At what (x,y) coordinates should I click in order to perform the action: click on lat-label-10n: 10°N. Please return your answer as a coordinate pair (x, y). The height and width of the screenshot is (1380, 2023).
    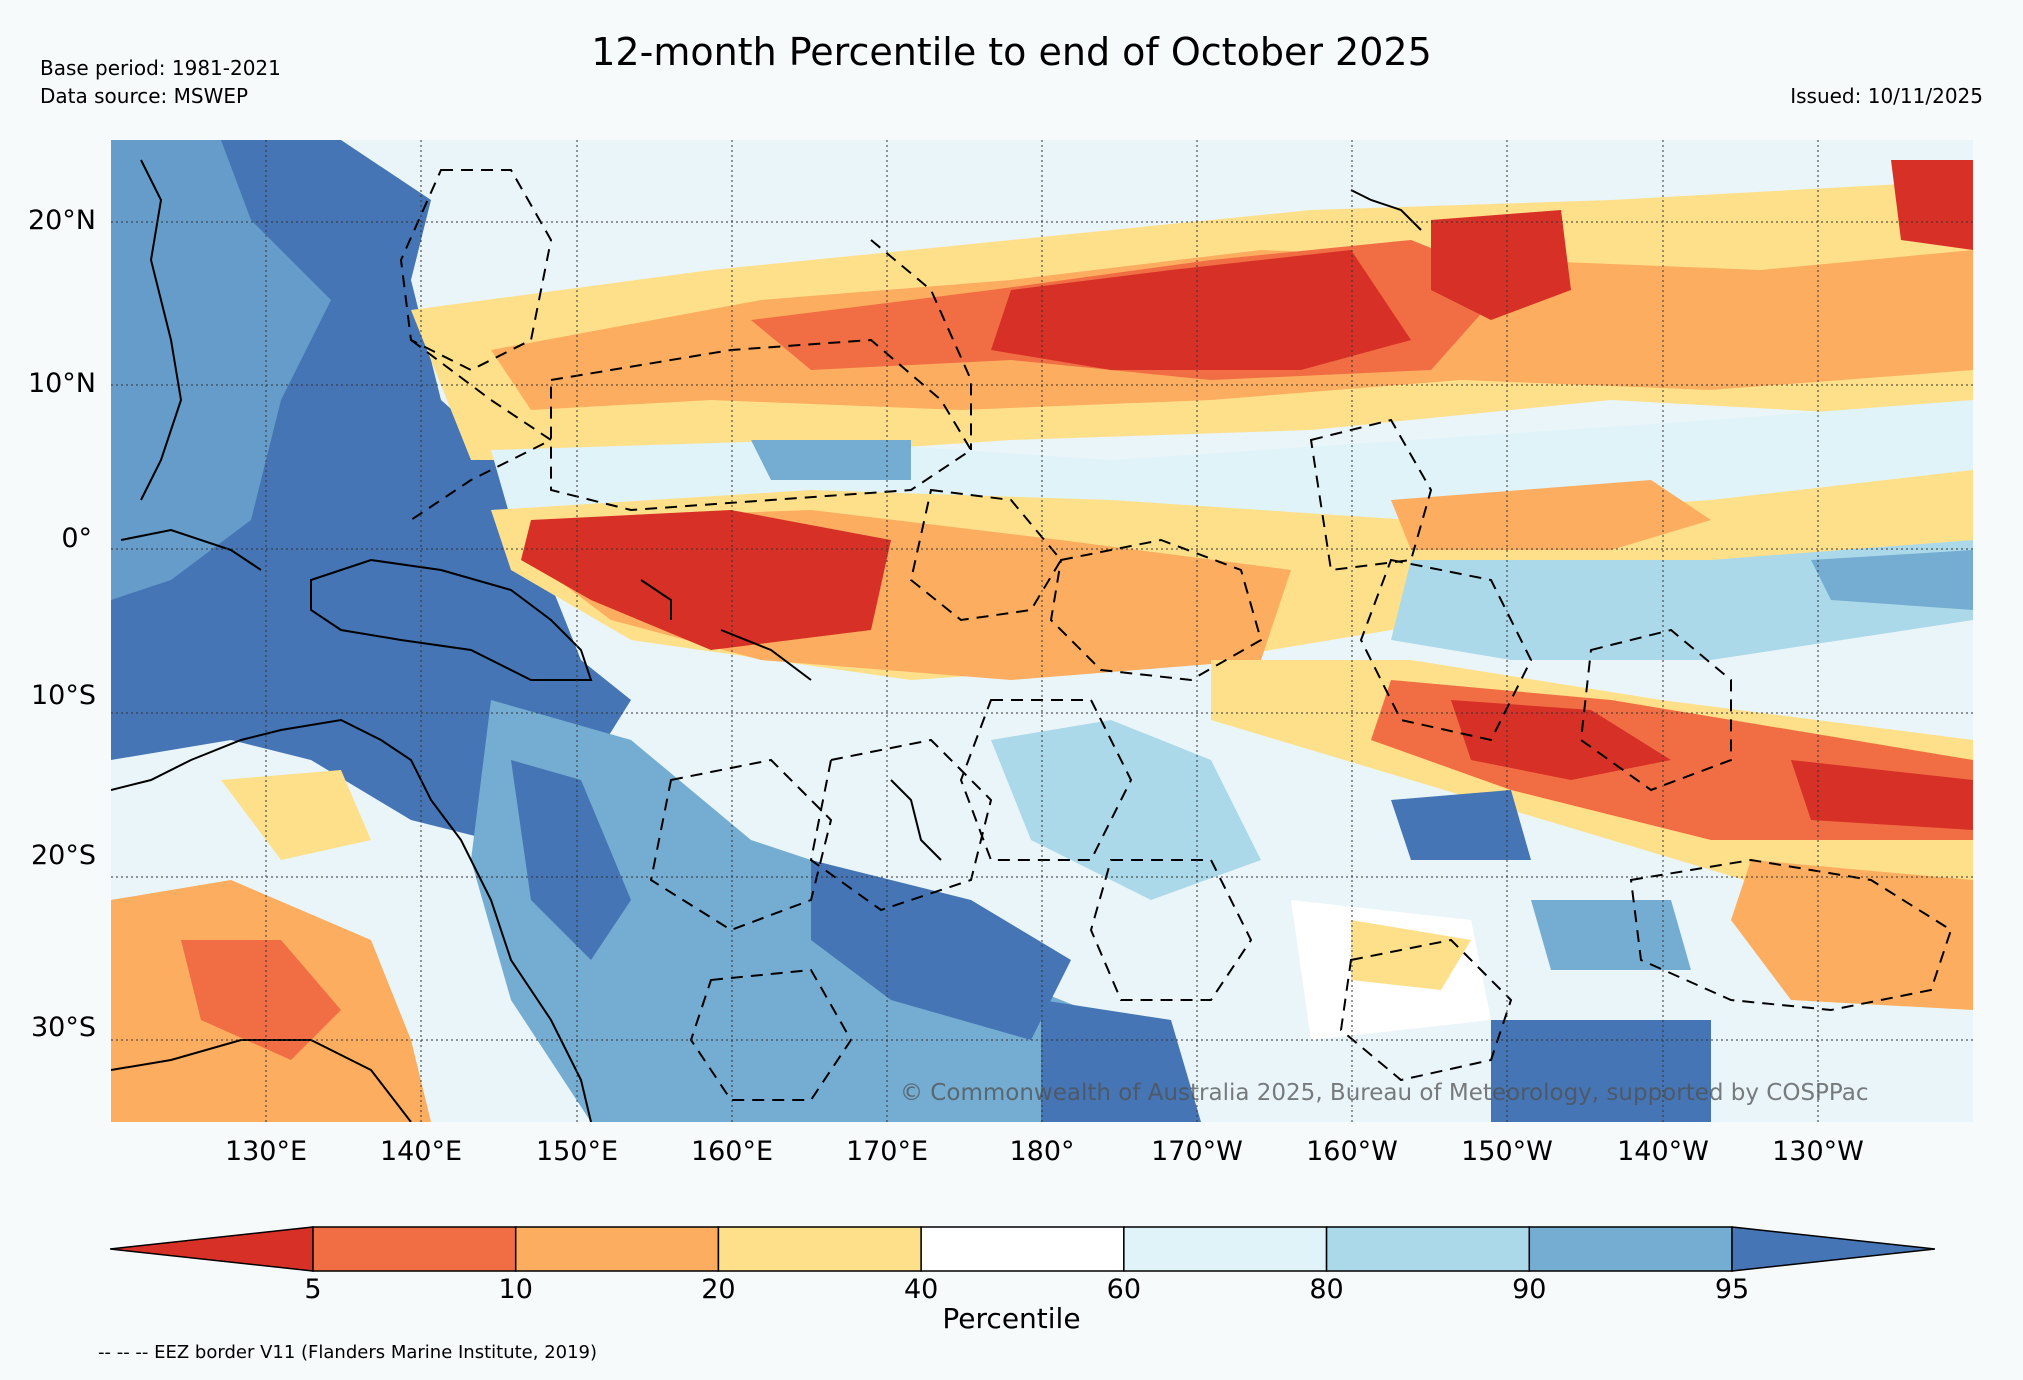
    Looking at the image, I should click on (61, 383).